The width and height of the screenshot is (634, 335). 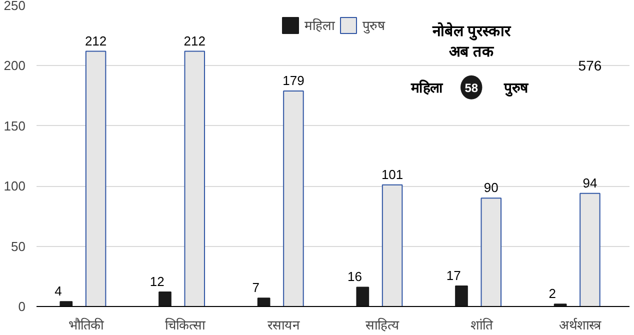 What do you see at coordinates (482, 325) in the screenshot?
I see `x-tick-label: शांति` at bounding box center [482, 325].